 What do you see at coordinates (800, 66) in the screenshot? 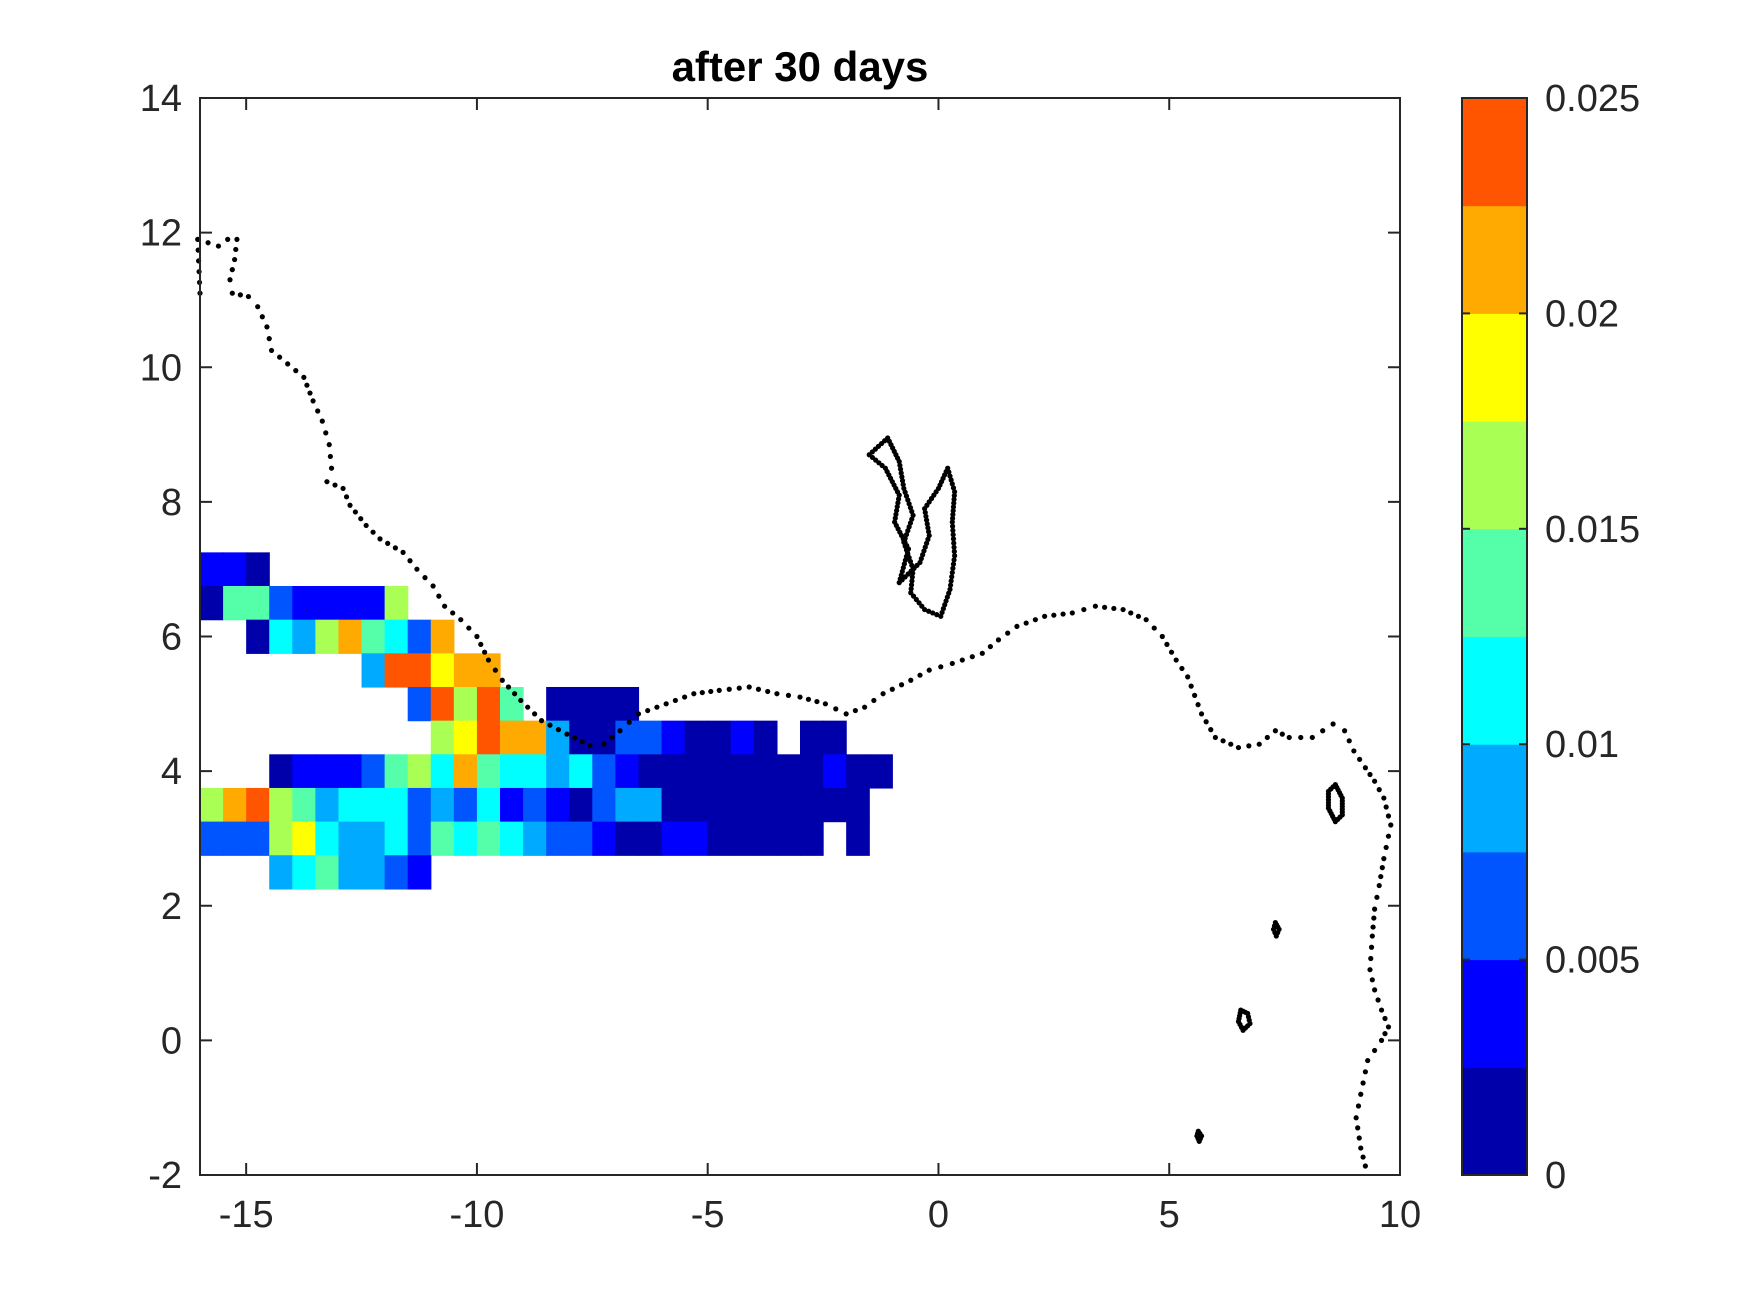
I see `chart-title: after 30 days` at bounding box center [800, 66].